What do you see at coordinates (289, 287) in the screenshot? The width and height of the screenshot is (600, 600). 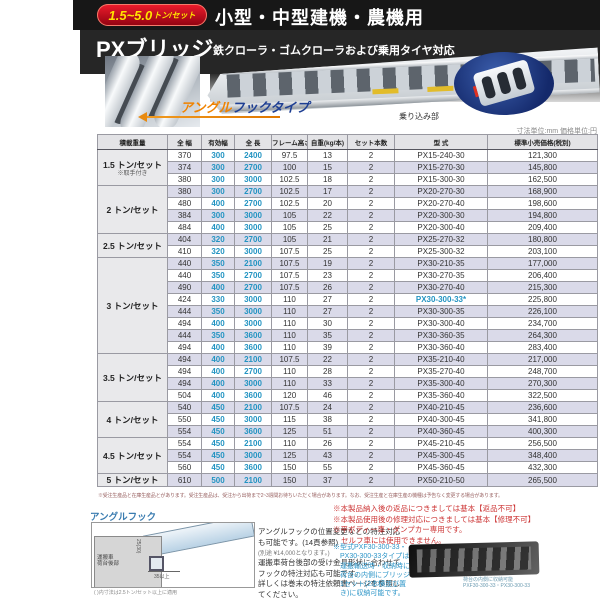 I see `frame-height: 107.5` at bounding box center [289, 287].